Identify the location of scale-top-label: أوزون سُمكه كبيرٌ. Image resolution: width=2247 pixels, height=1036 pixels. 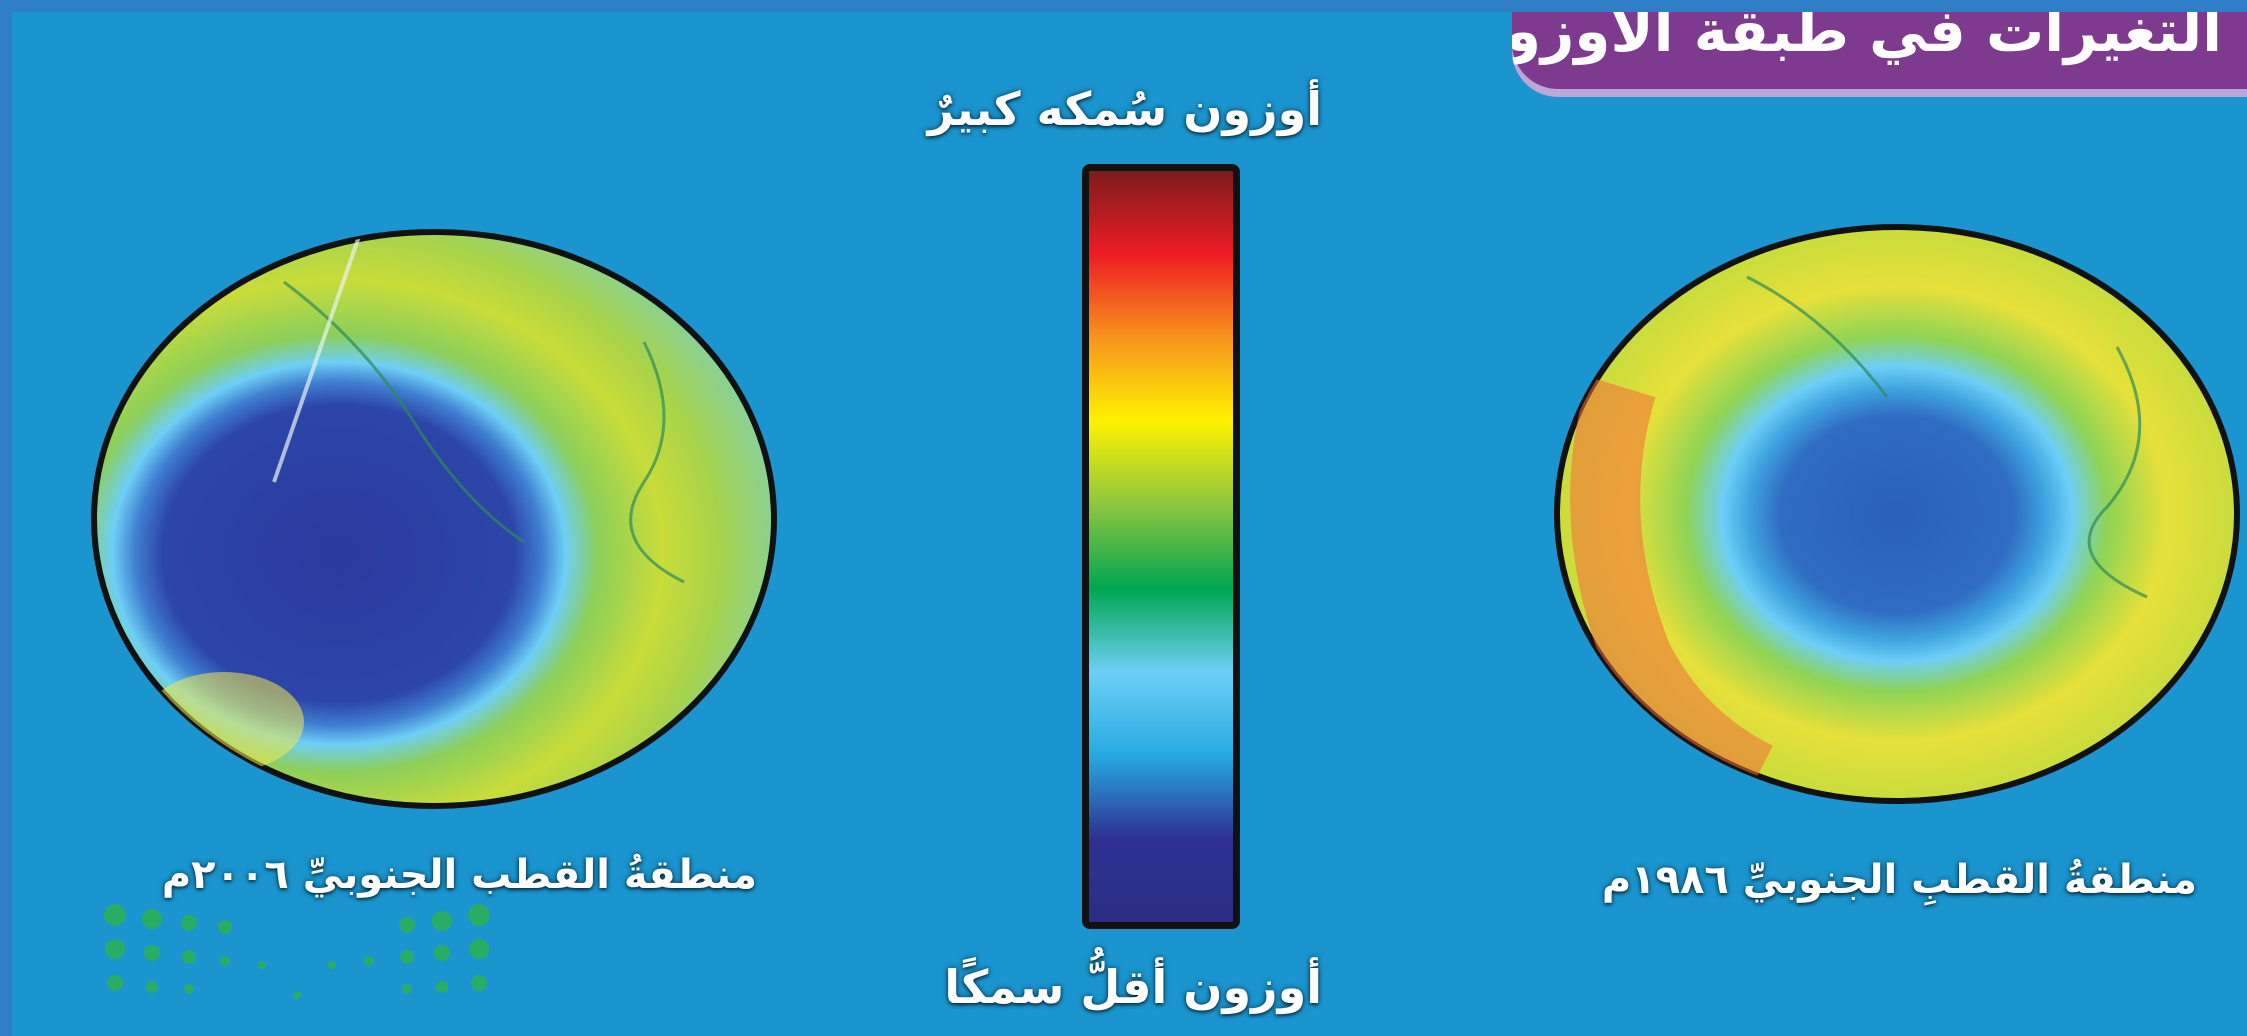
(1124, 109).